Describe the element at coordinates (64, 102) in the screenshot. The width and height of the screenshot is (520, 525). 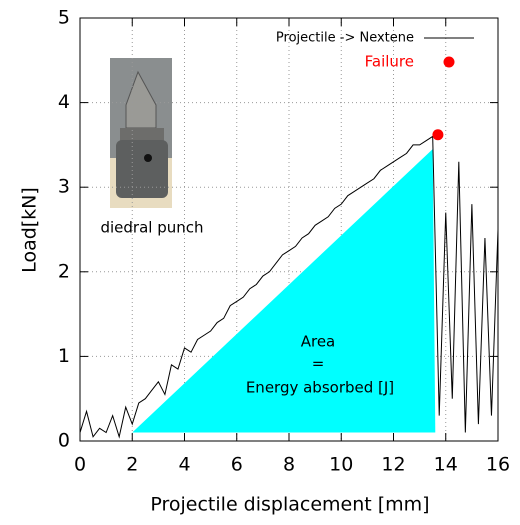
I see `y-tick-label: 4` at that location.